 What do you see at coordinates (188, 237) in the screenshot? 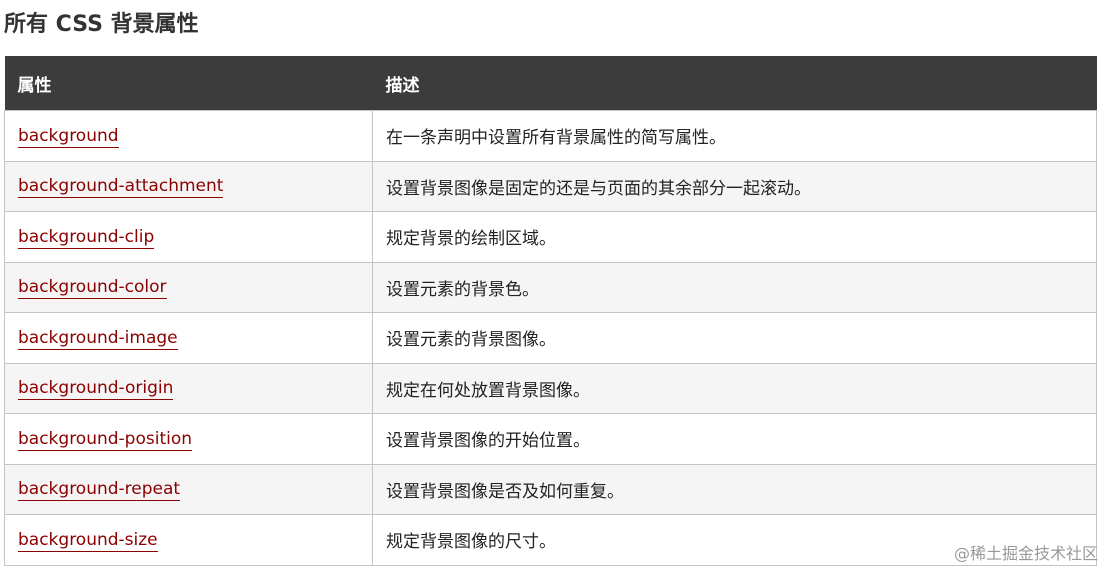
I see `property-cell: background-clip` at bounding box center [188, 237].